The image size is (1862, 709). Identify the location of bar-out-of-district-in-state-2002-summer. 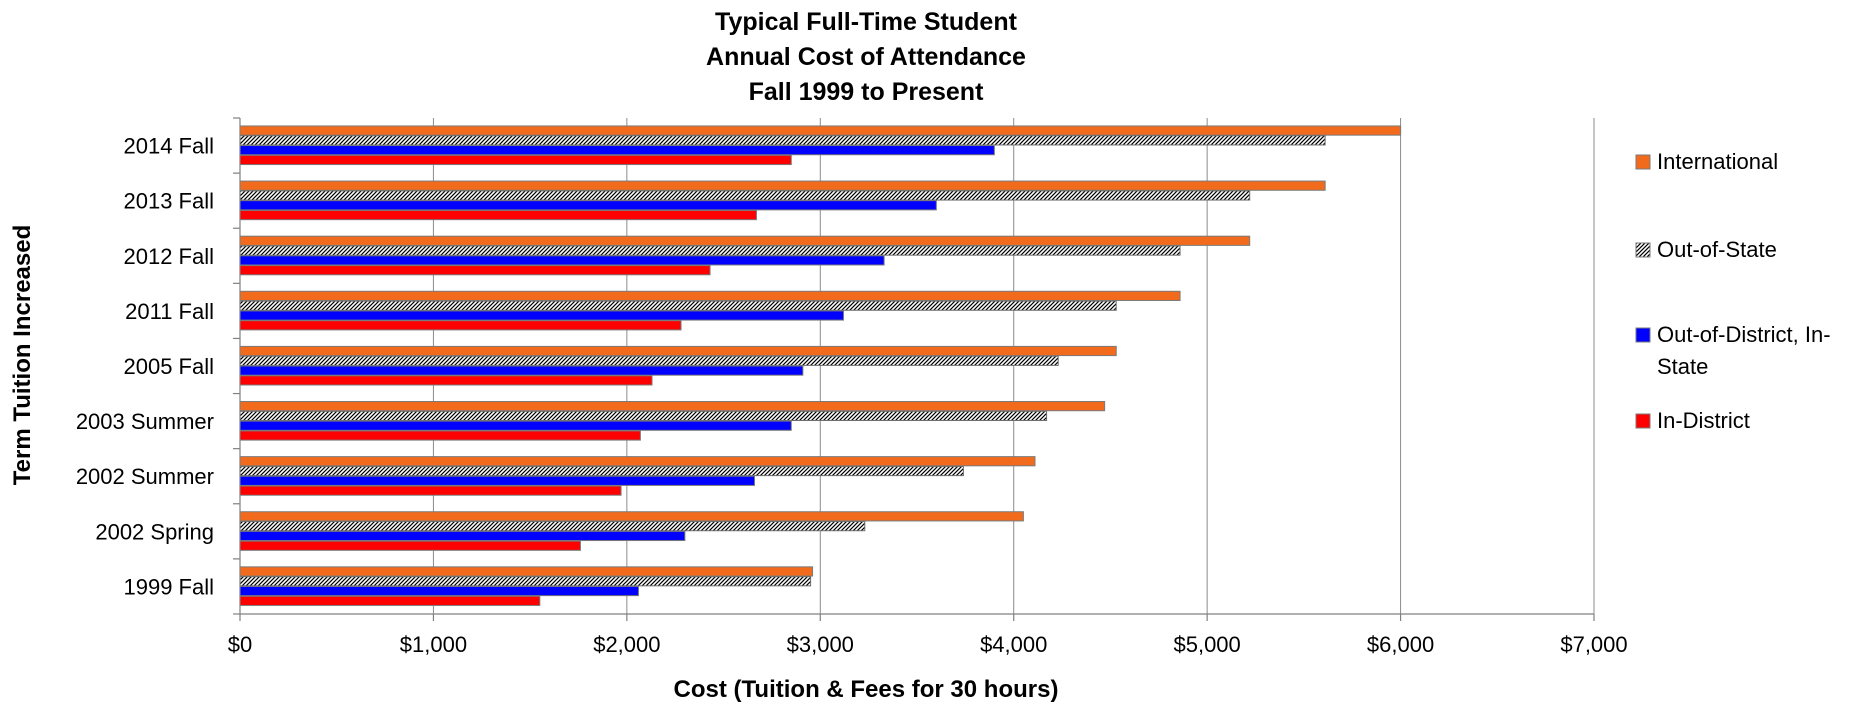
(497, 480).